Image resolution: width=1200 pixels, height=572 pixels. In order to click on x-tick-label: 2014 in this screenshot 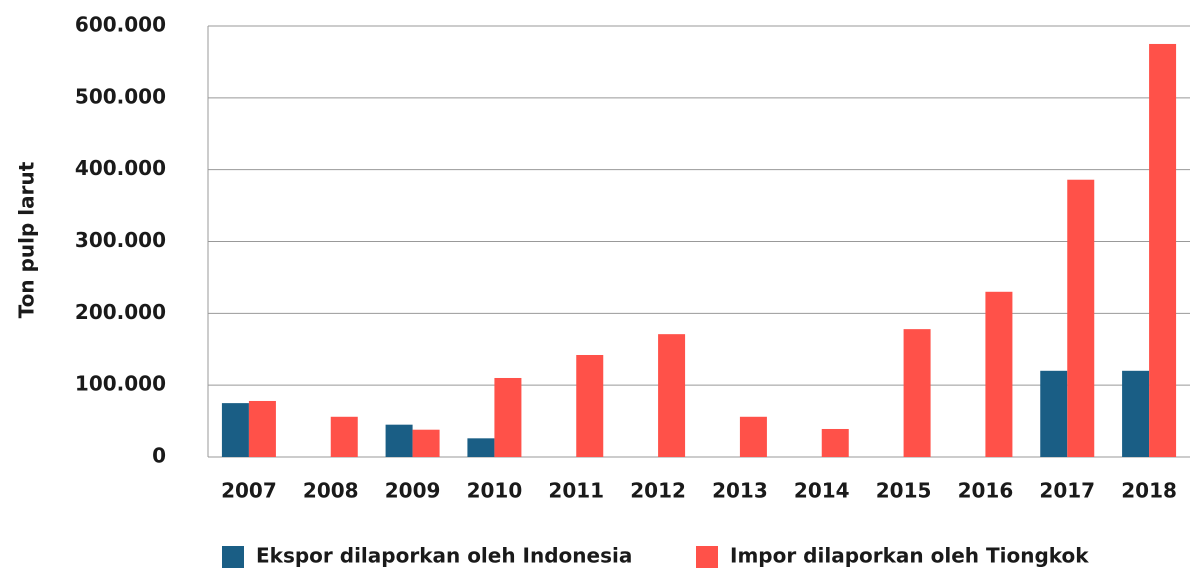, I will do `click(822, 491)`.